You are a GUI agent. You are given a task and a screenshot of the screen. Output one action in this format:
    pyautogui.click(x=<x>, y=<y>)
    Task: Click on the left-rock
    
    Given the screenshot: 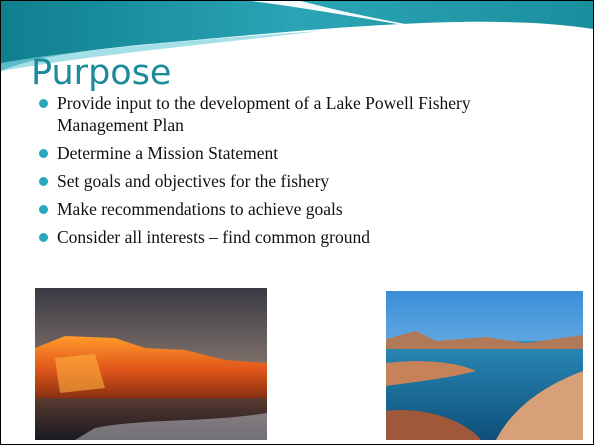 What is the action you would take?
    pyautogui.click(x=431, y=373)
    